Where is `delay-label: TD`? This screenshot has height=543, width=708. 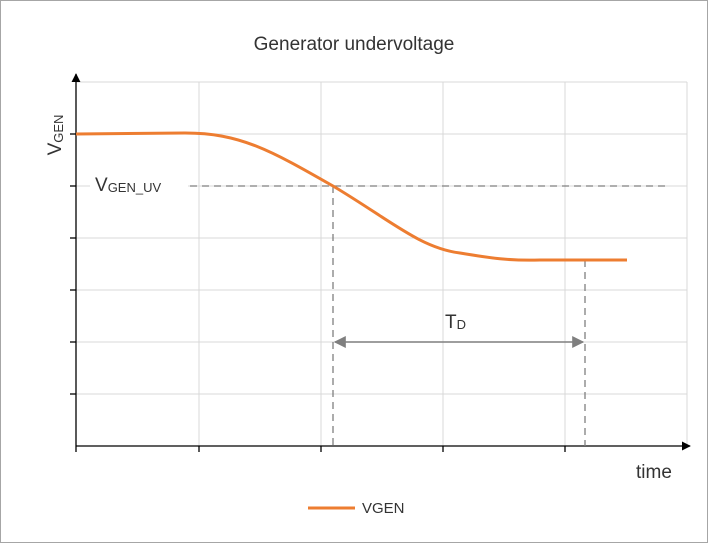
delay-label: TD is located at coordinates (455, 322).